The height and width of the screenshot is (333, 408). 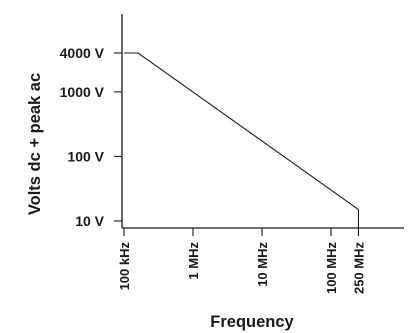 What do you see at coordinates (89, 221) in the screenshot?
I see `y-tick-label: 10 V` at bounding box center [89, 221].